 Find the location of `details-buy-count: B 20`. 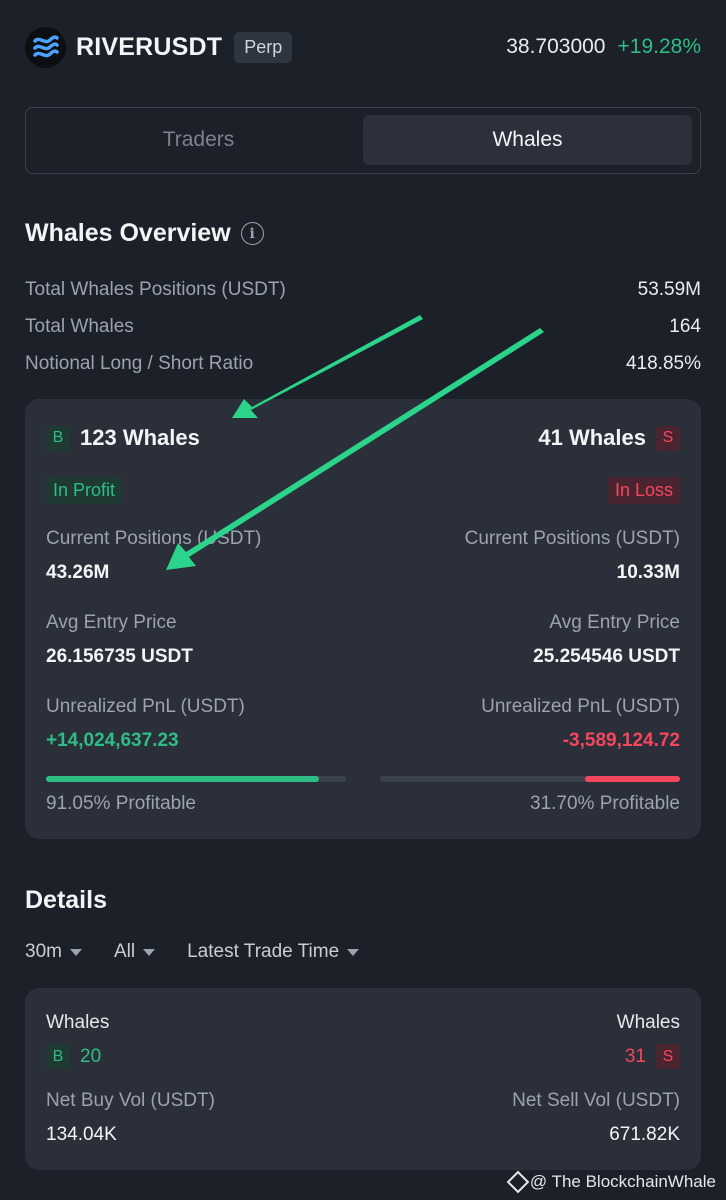

details-buy-count: B 20 is located at coordinates (73, 1056).